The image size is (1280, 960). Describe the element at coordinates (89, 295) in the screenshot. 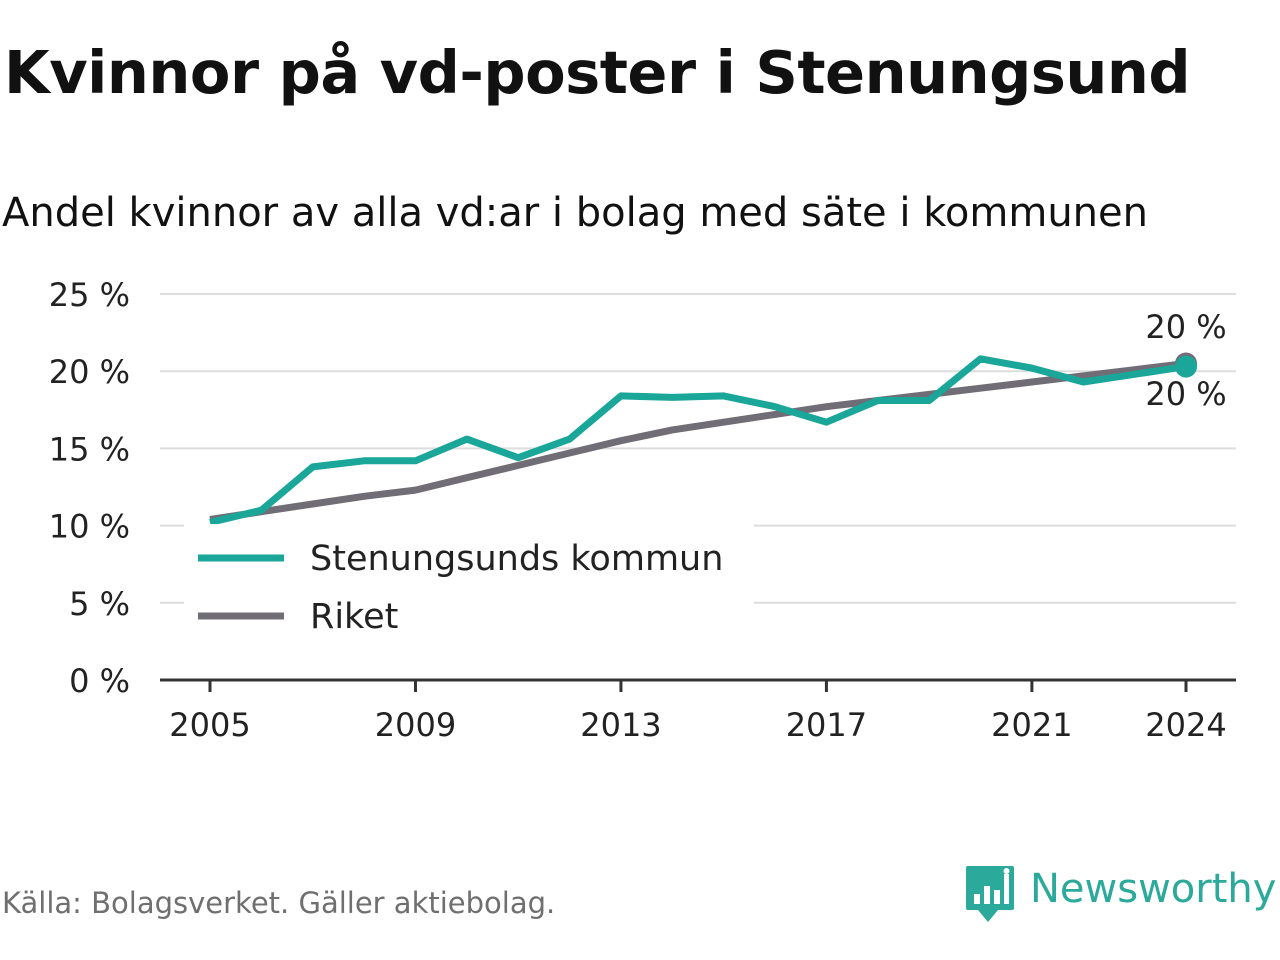

I see `y-tick-label: 25 %` at that location.